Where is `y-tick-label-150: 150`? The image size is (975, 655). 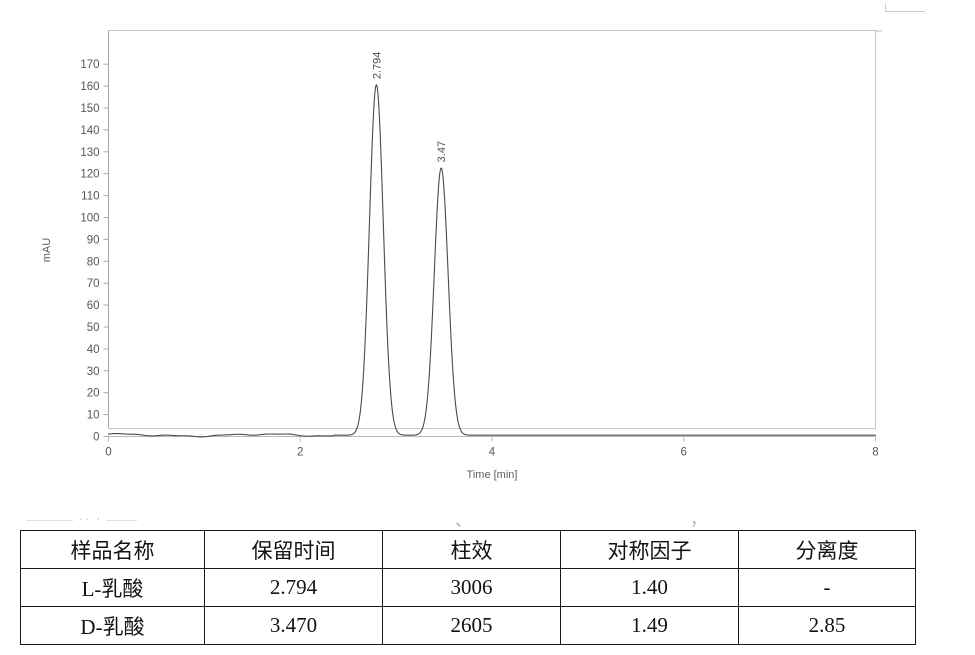
y-tick-label-150: 150 is located at coordinates (89, 109).